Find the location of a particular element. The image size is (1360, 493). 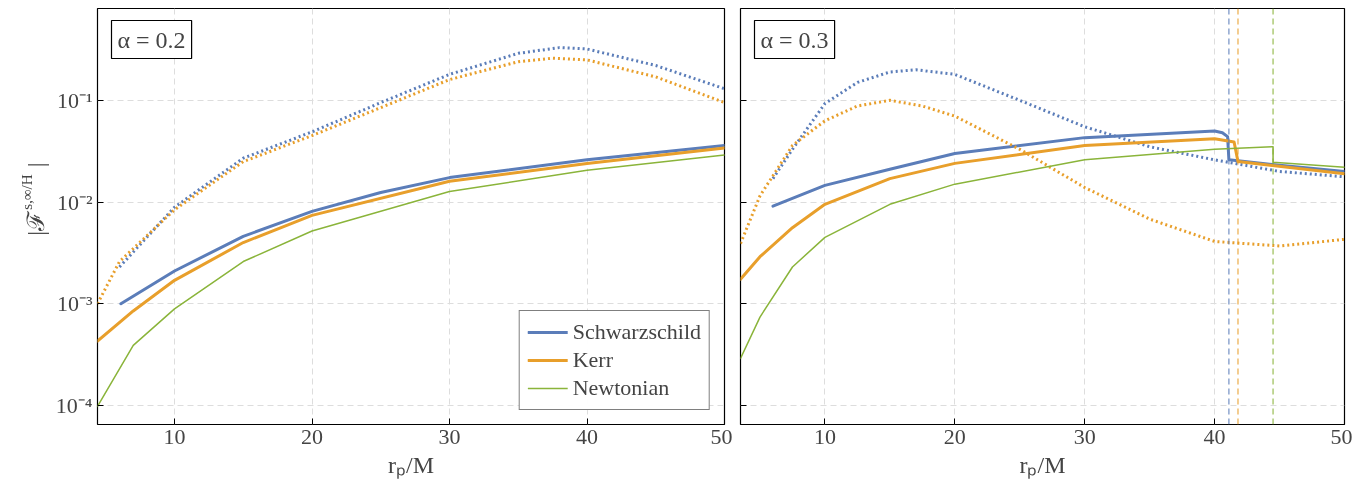

legend-label: Newtonian is located at coordinates (621, 388).